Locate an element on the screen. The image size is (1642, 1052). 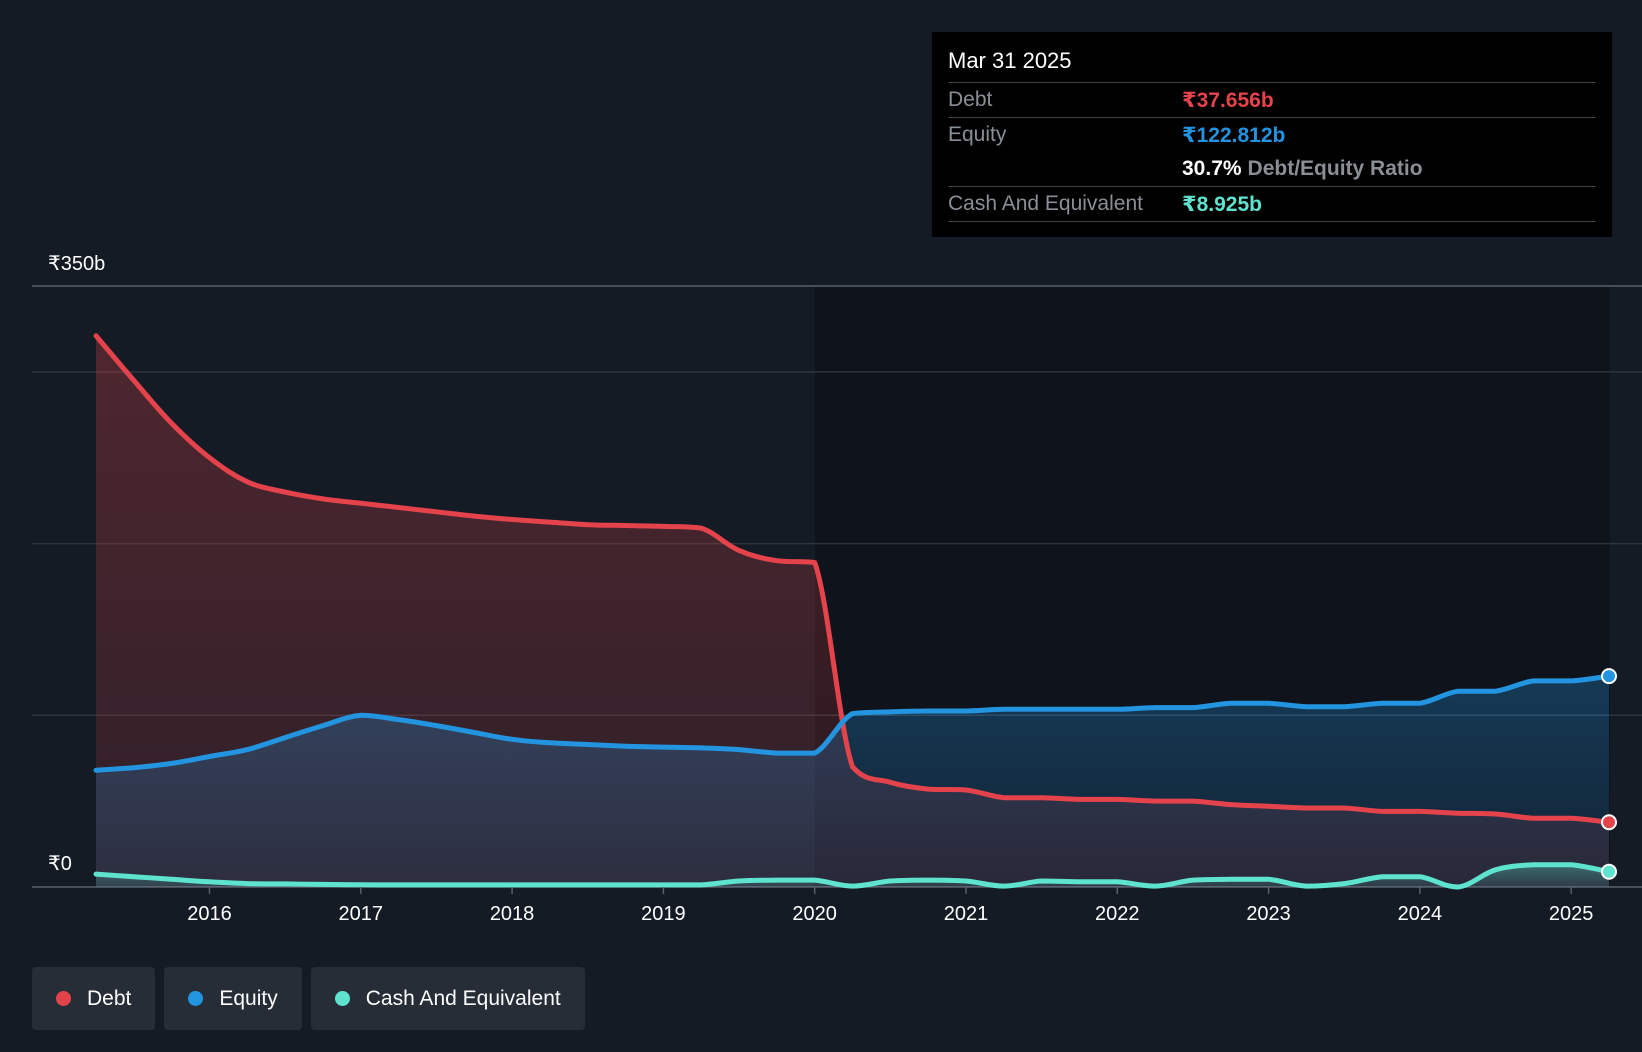
chart-legend: Debt Equity Cash And Equivalent is located at coordinates (308, 998).